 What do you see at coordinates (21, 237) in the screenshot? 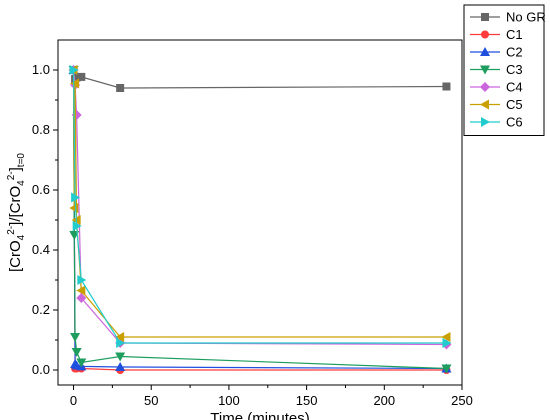
I see `y-axis-title-sub-1: 4` at bounding box center [21, 237].